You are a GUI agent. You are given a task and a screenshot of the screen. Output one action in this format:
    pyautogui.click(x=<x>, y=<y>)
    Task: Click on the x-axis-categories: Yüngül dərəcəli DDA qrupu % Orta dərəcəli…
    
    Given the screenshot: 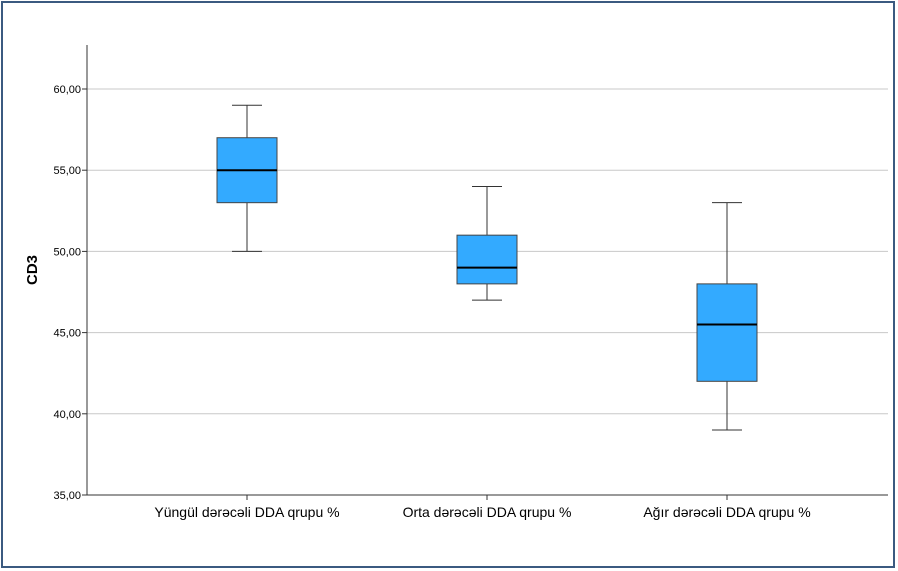 What is the action you would take?
    pyautogui.click(x=482, y=507)
    